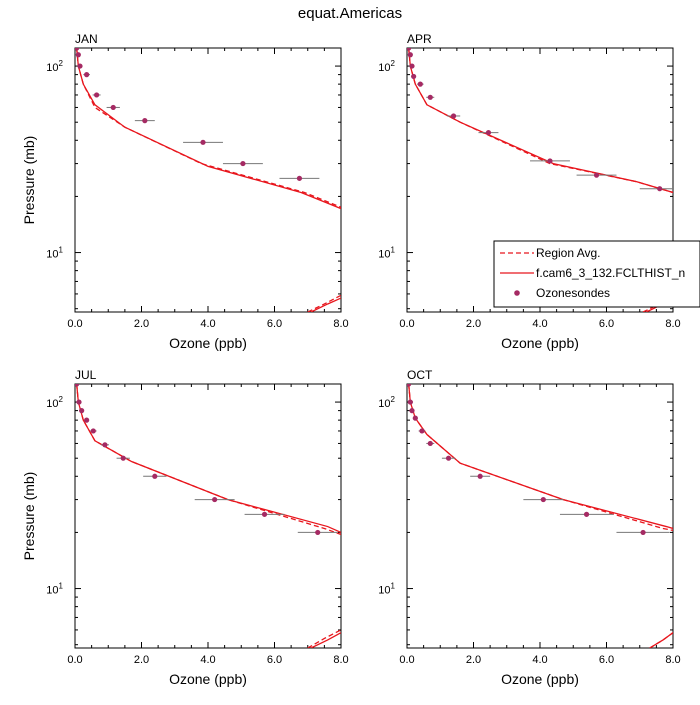 The height and width of the screenshot is (705, 700). I want to click on panel-title: JAN, so click(86, 39).